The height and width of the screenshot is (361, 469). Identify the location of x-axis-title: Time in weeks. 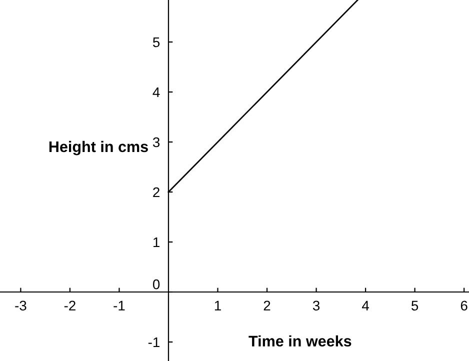
(300, 341).